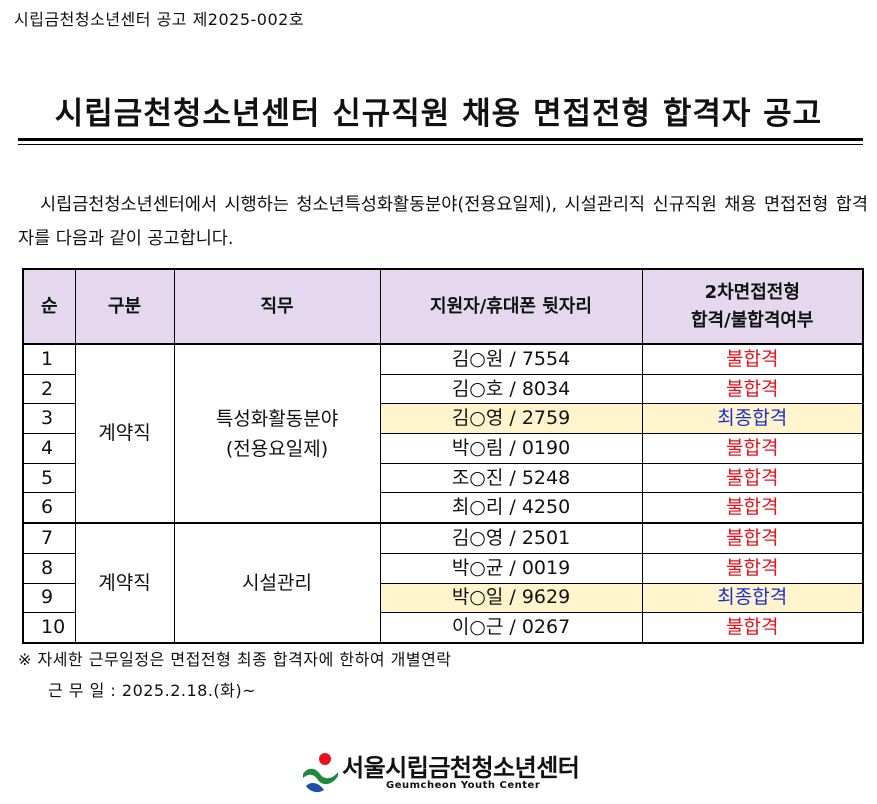  I want to click on table-row: 2 김○호 / 8034 불합격, so click(443, 389).